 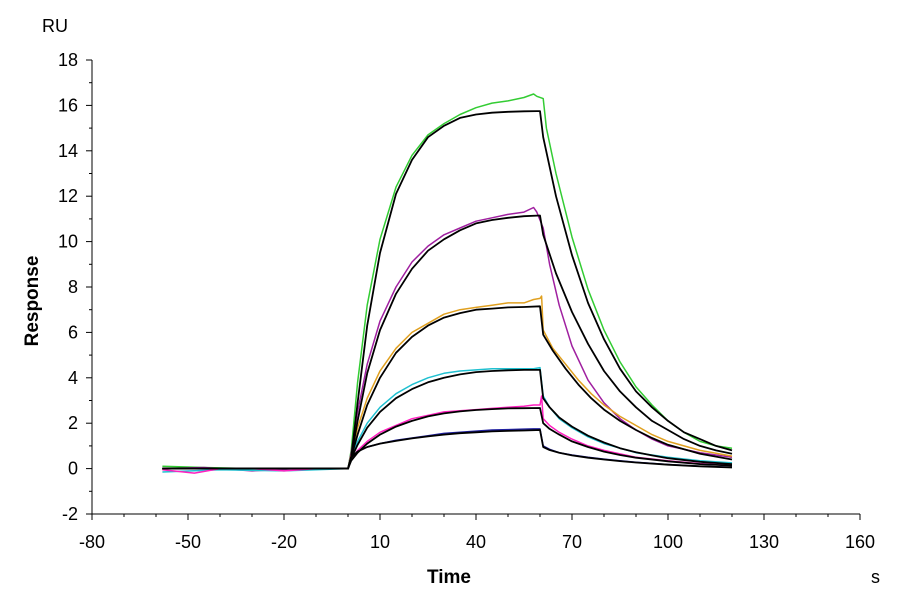 What do you see at coordinates (68, 196) in the screenshot?
I see `y-tick-label: 12` at bounding box center [68, 196].